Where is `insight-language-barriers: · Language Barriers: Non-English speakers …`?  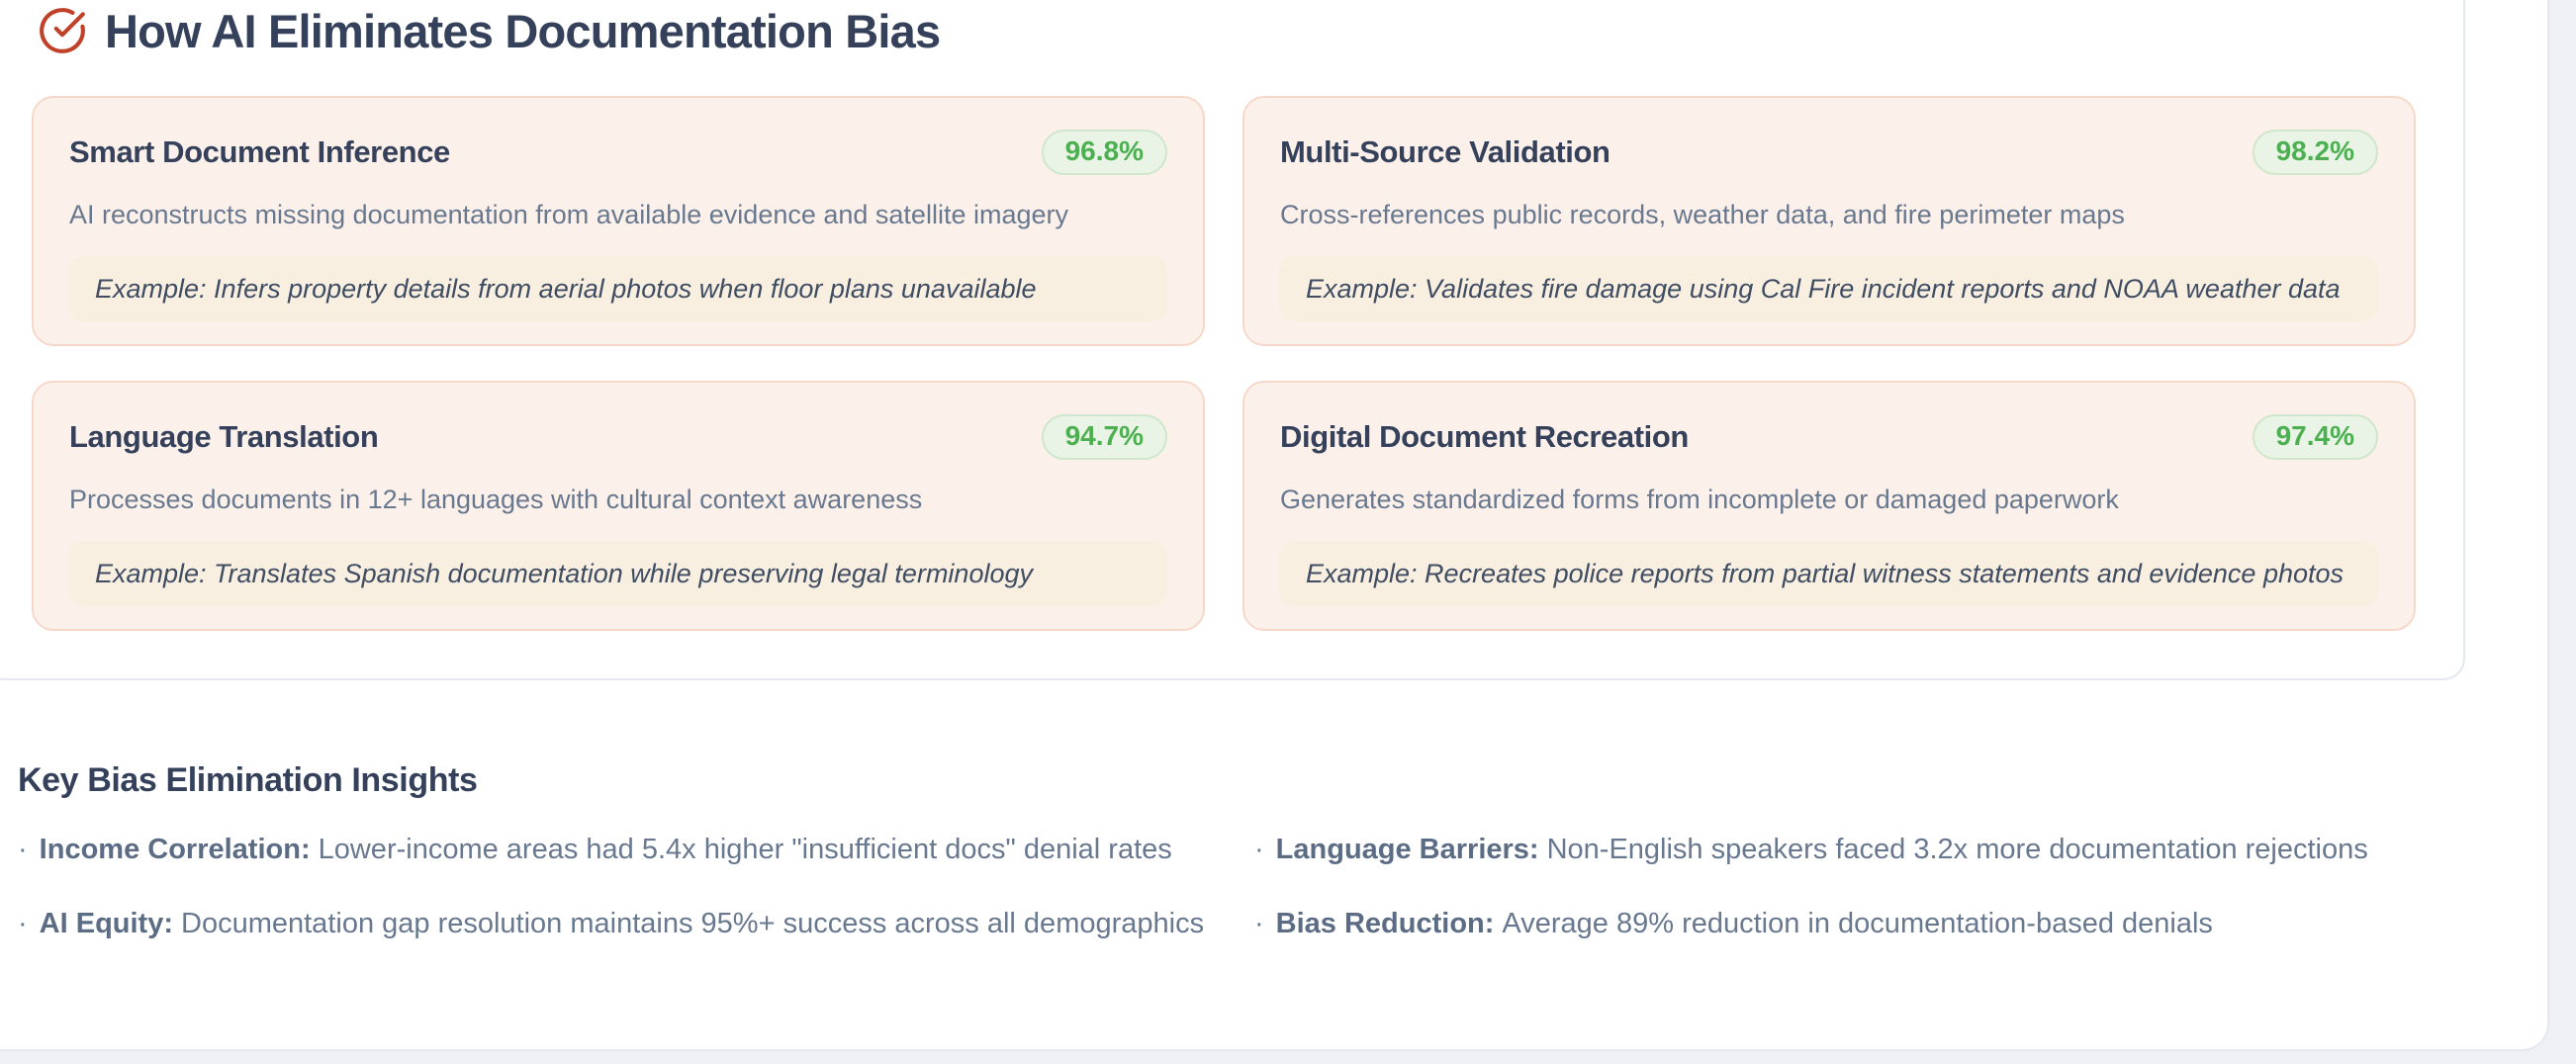 insight-language-barriers: · Language Barriers: Non-English speakers … is located at coordinates (1858, 849).